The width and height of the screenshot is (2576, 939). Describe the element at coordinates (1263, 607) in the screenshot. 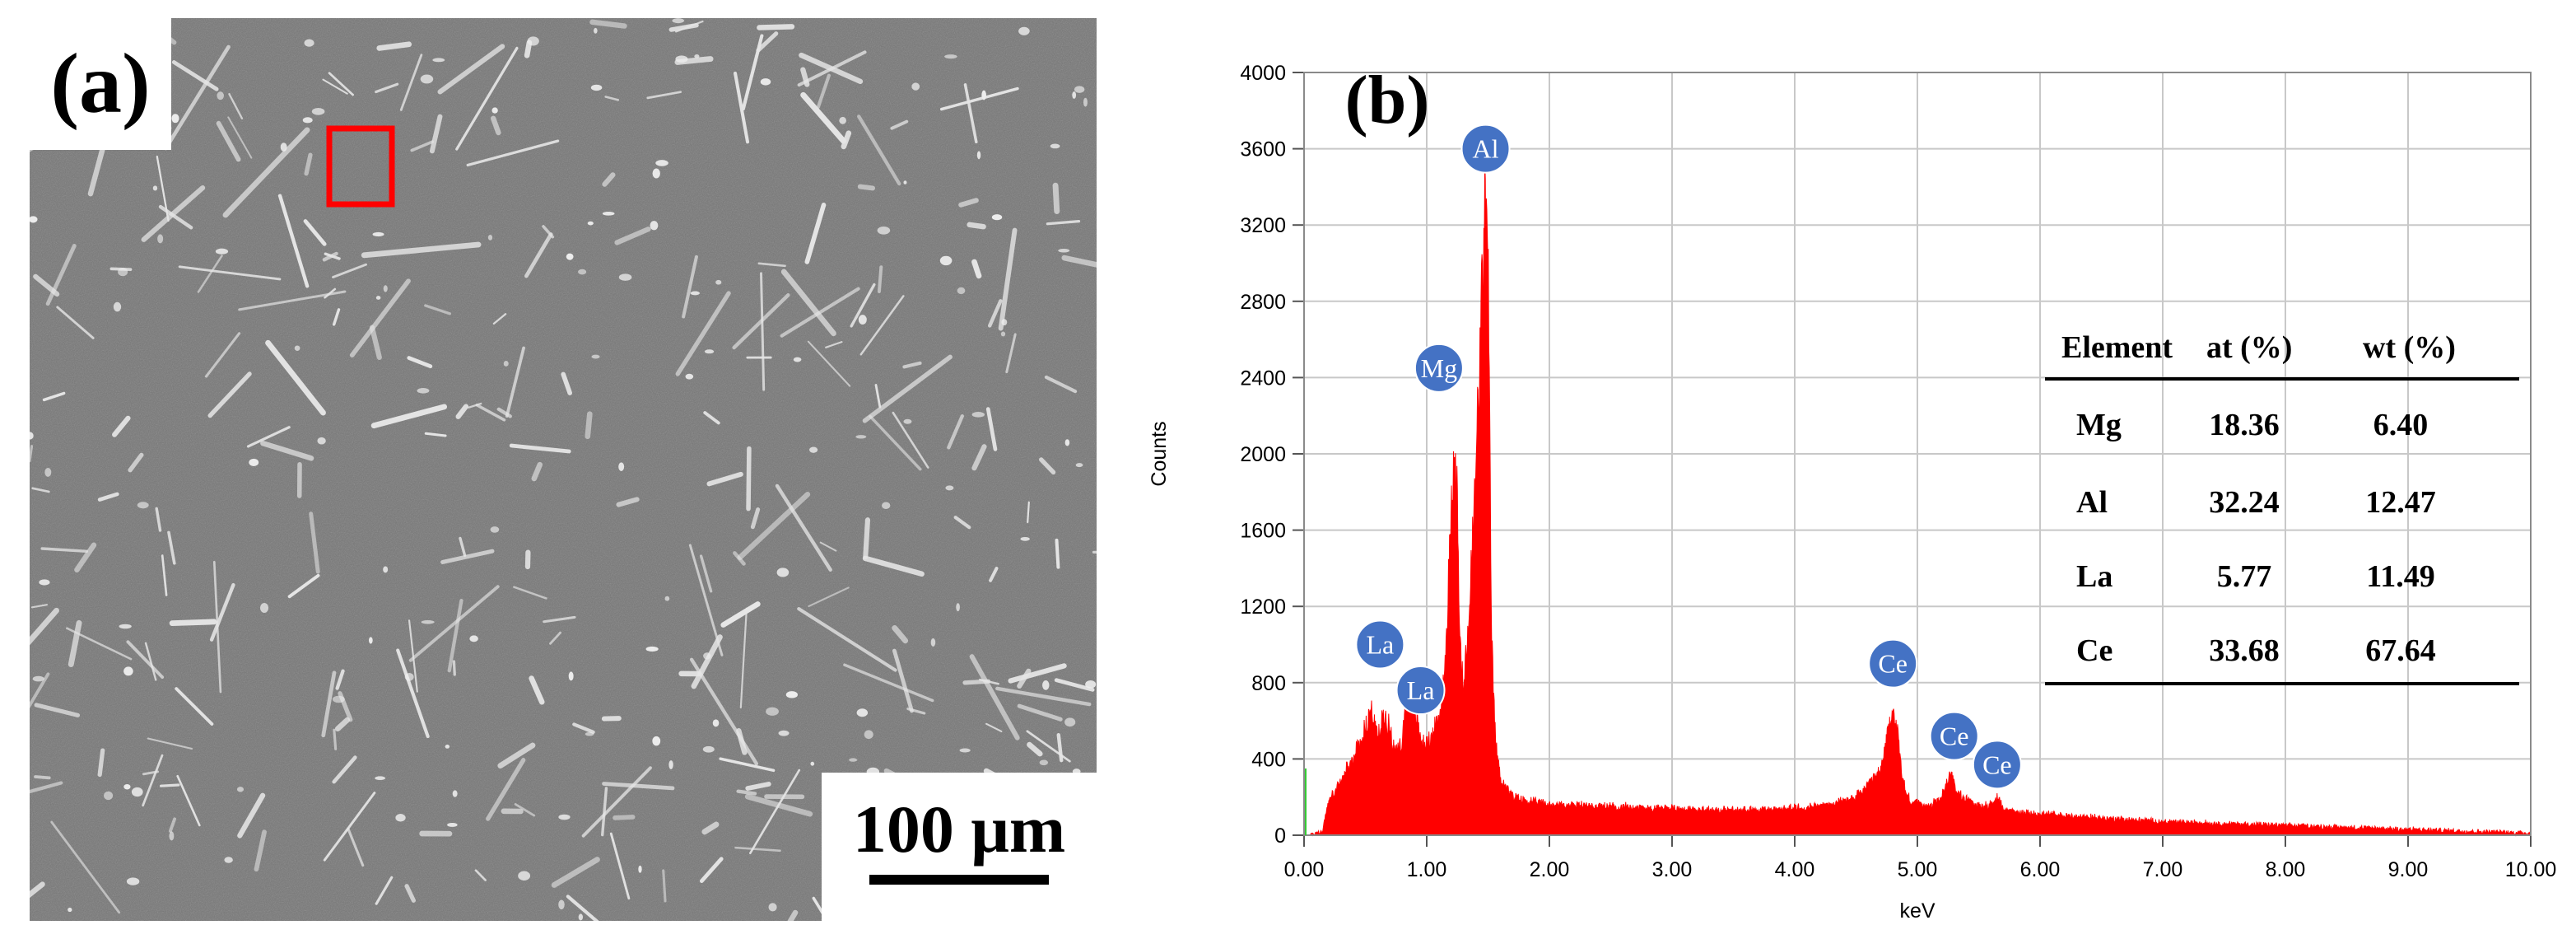

I see `y-tick-label: 1200` at that location.